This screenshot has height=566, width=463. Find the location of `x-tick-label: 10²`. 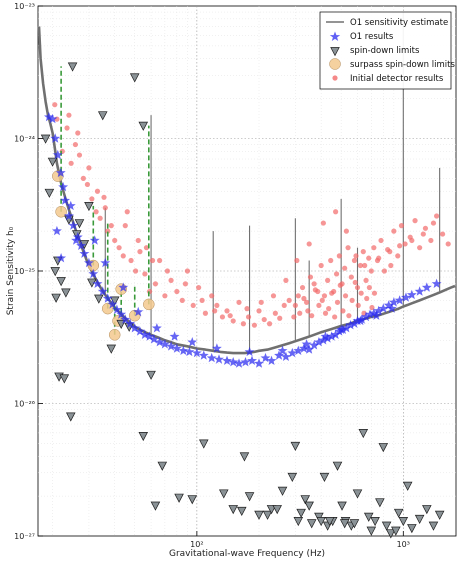

x-tick-label: 10² is located at coordinates (196, 544).